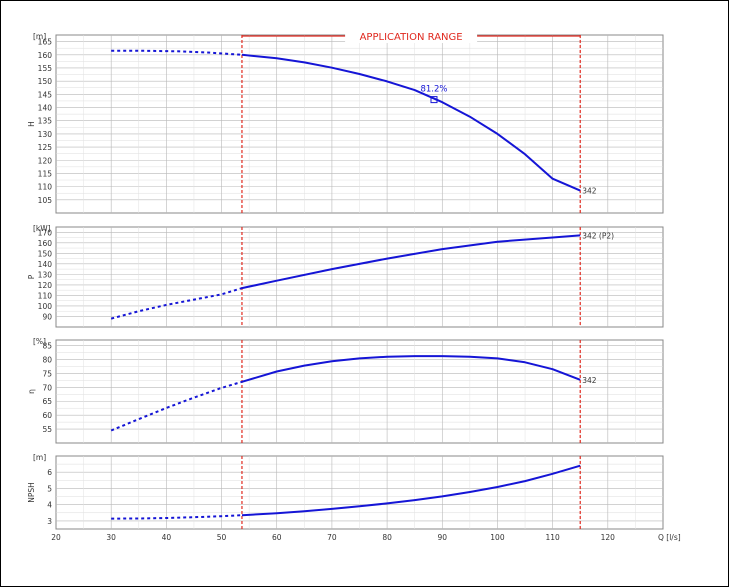 This screenshot has width=729, height=587. Describe the element at coordinates (47, 415) in the screenshot. I see `eta-ytick-label: 60` at that location.